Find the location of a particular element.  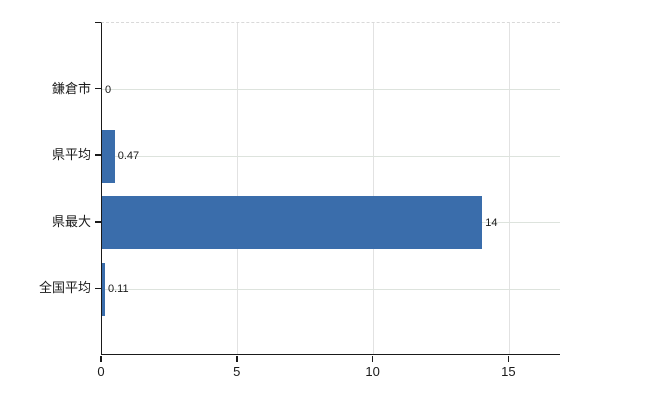

value-label: 0.11 is located at coordinates (118, 289).